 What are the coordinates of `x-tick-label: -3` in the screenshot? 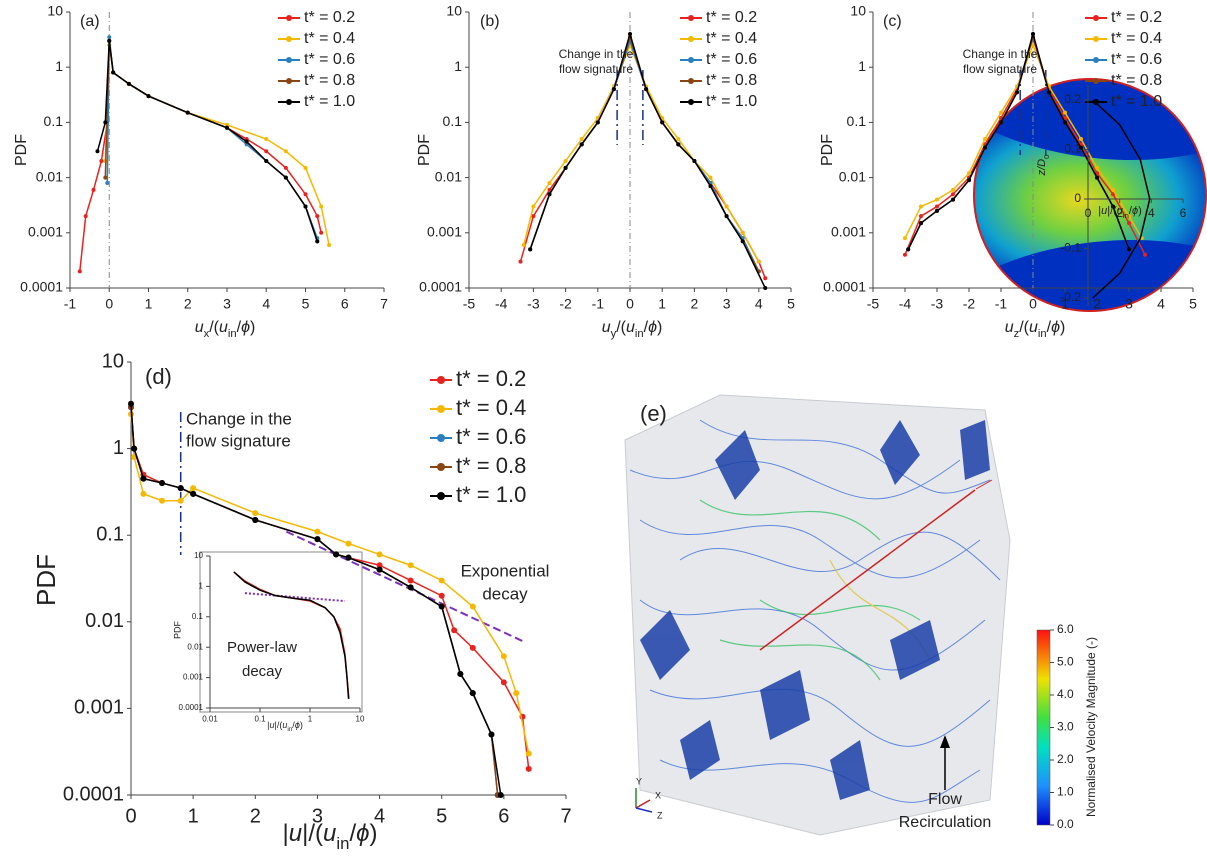 It's located at (533, 303).